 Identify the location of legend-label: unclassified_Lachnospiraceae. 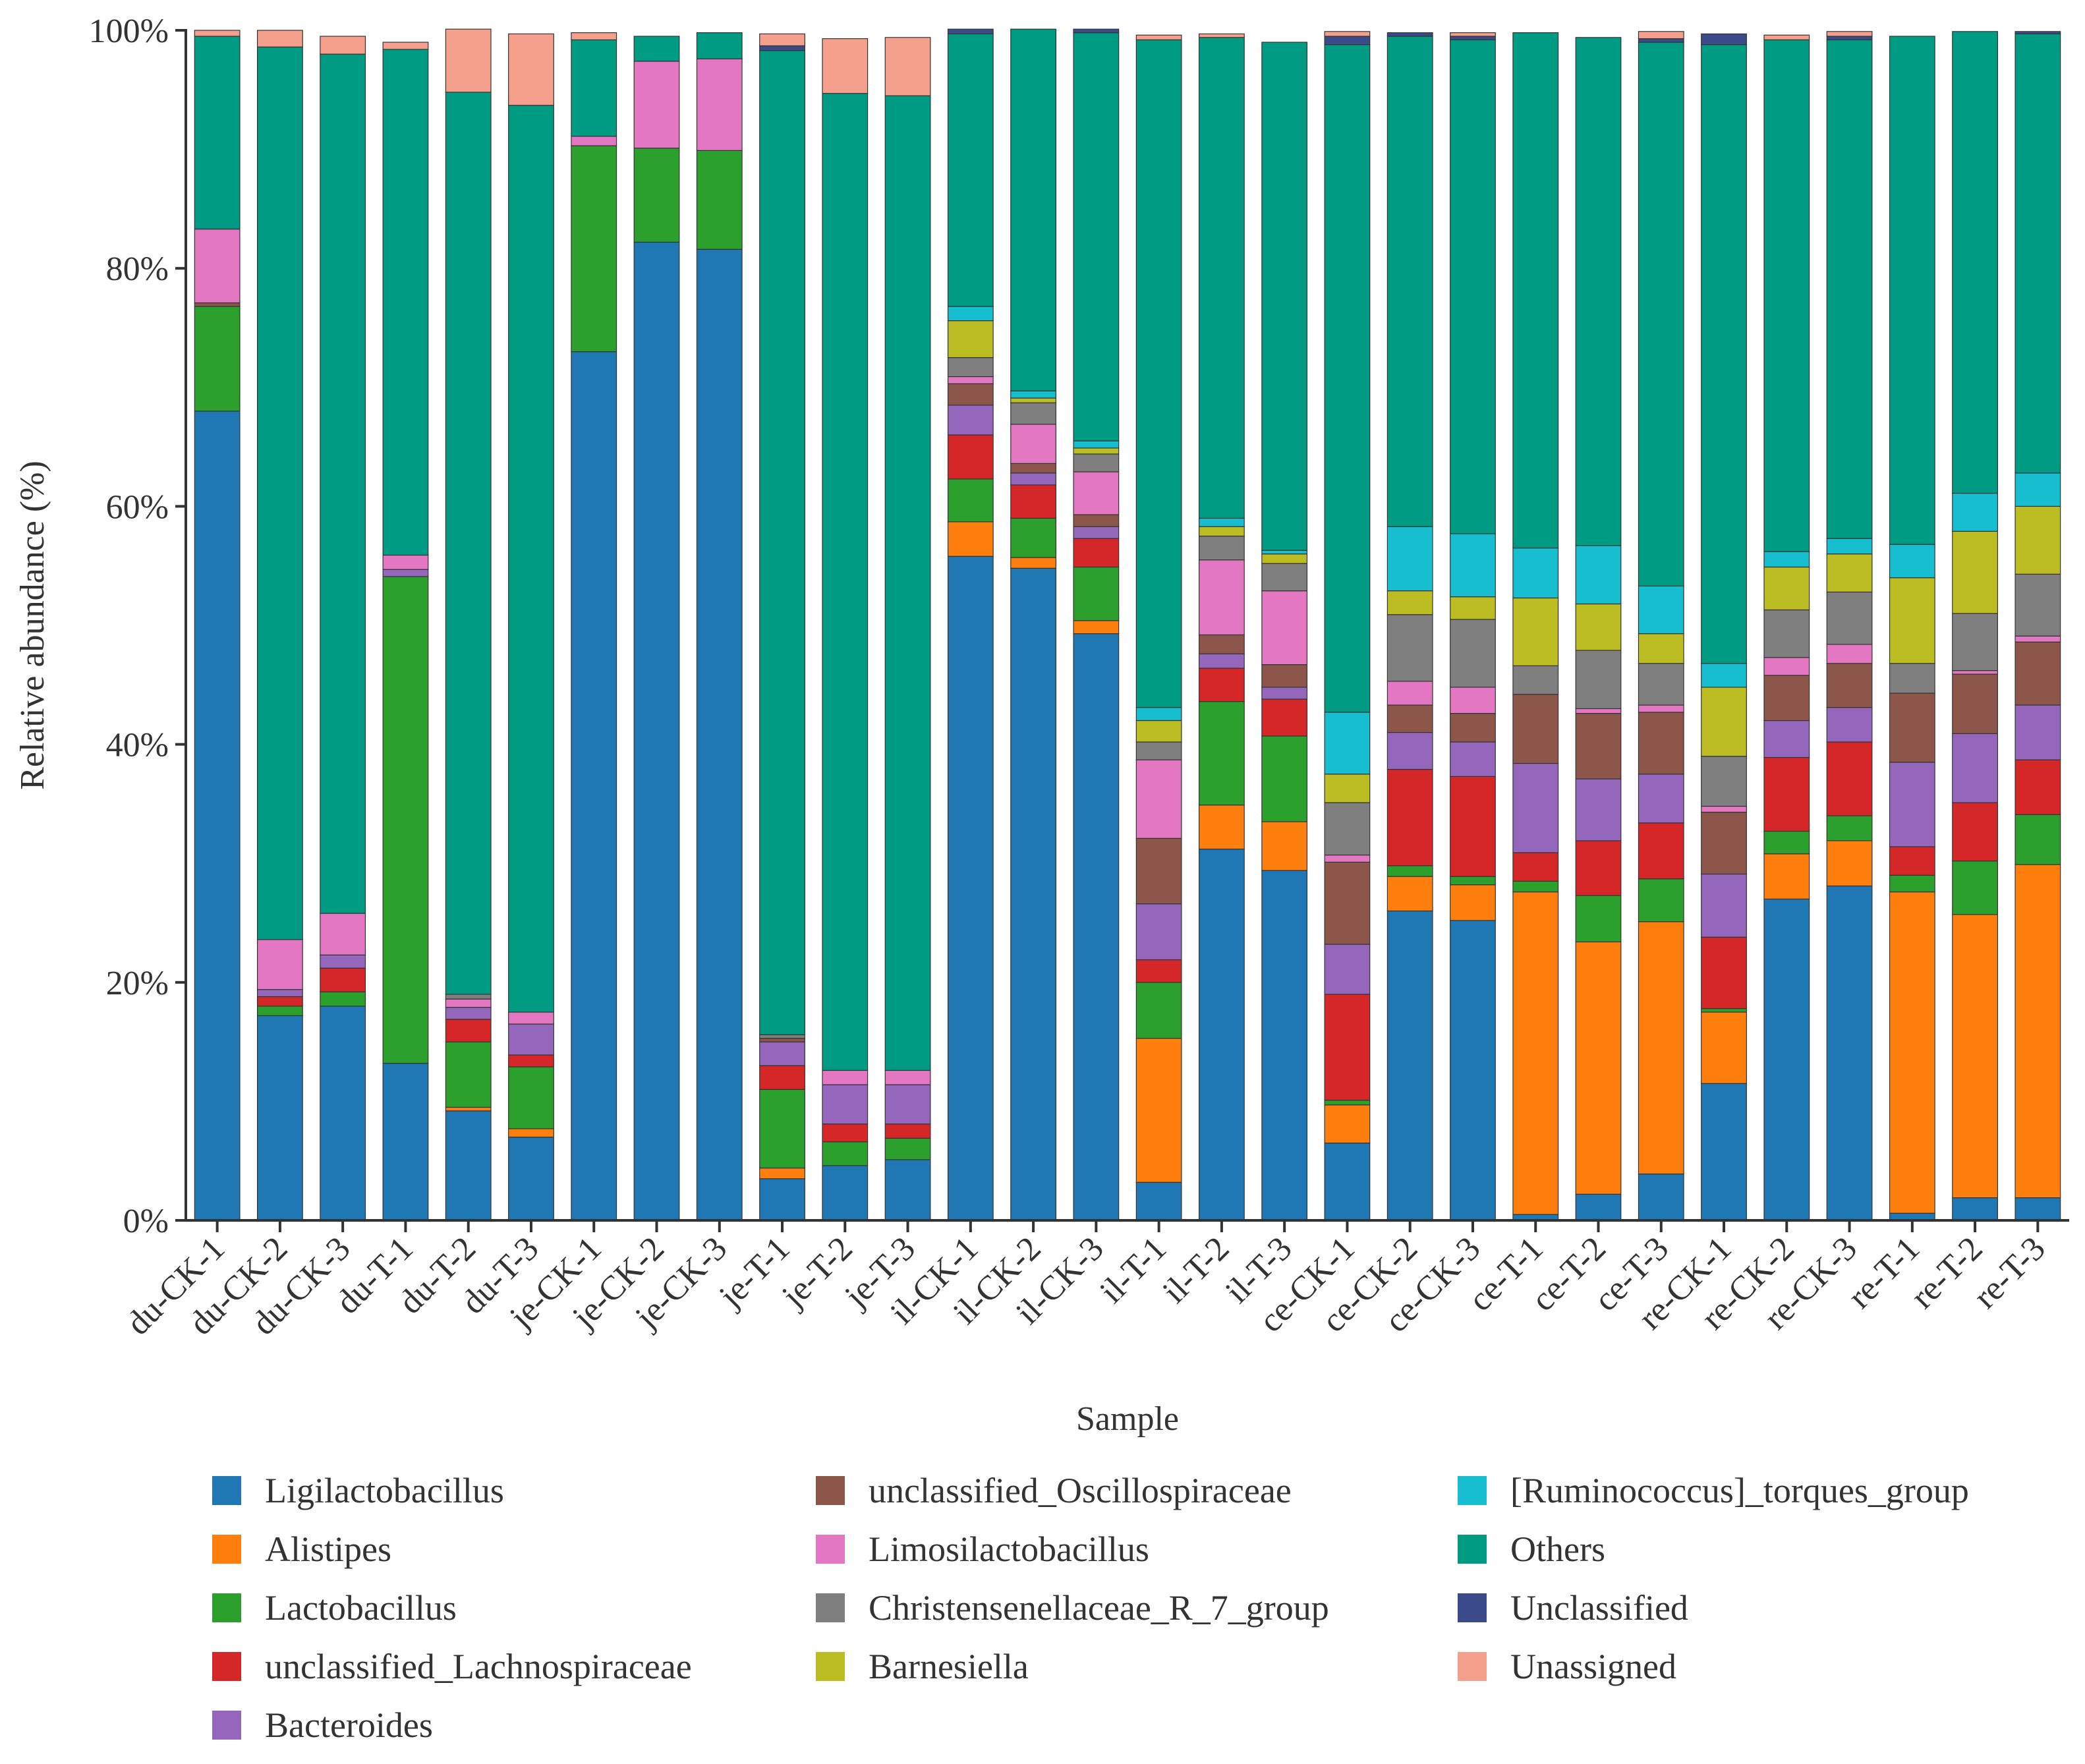
(478, 1666).